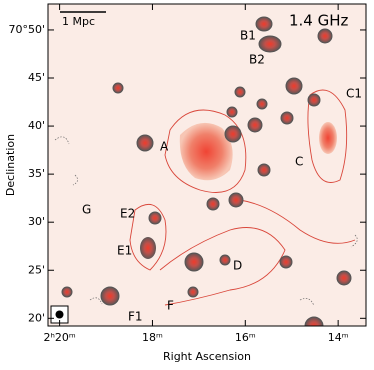 The image size is (374, 370). I want to click on y-tick-label: 70°50', so click(26, 29).